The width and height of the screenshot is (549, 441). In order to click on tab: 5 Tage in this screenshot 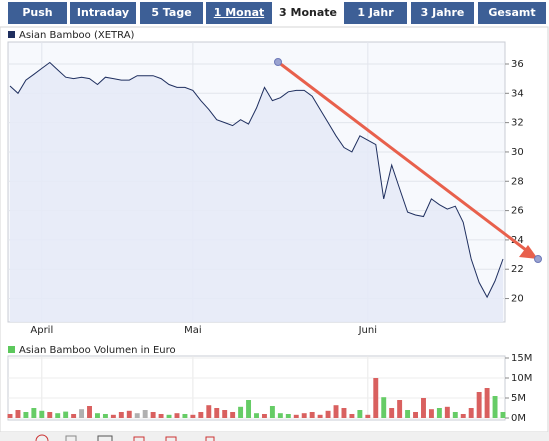, I will do `click(171, 13)`.